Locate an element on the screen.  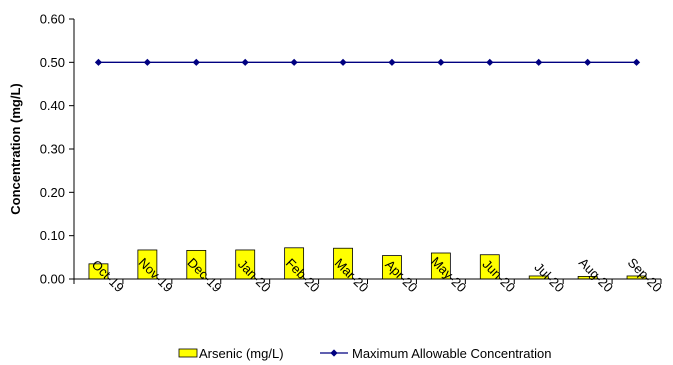
x-tick-label: Aug-20 is located at coordinates (596, 275).